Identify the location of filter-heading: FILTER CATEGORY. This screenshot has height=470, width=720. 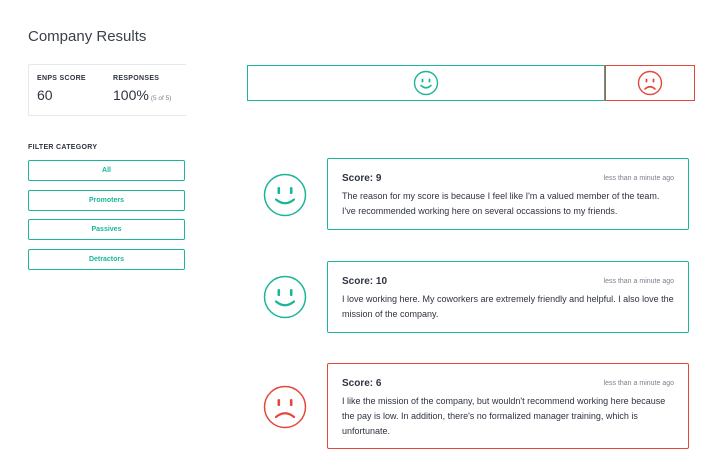
(63, 147).